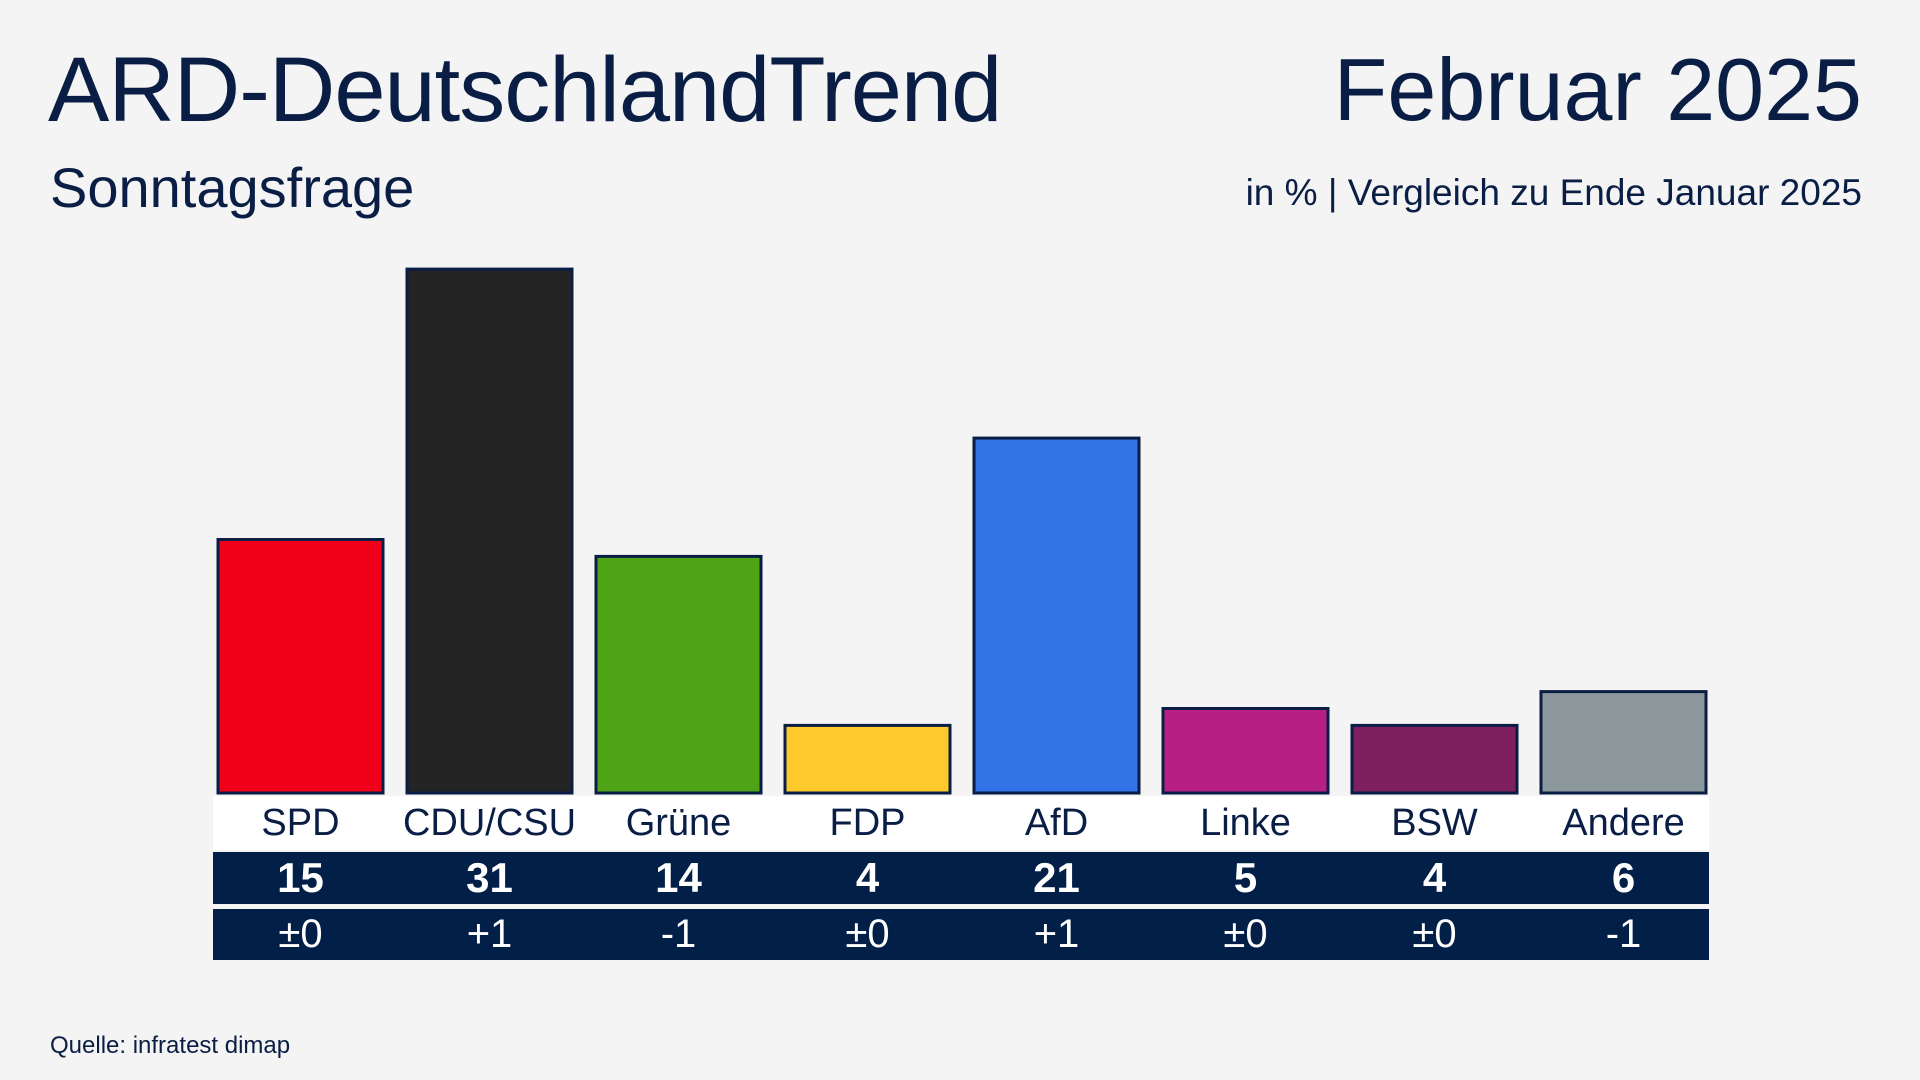 This screenshot has height=1080, width=1920. What do you see at coordinates (1245, 751) in the screenshot?
I see `bar-linke` at bounding box center [1245, 751].